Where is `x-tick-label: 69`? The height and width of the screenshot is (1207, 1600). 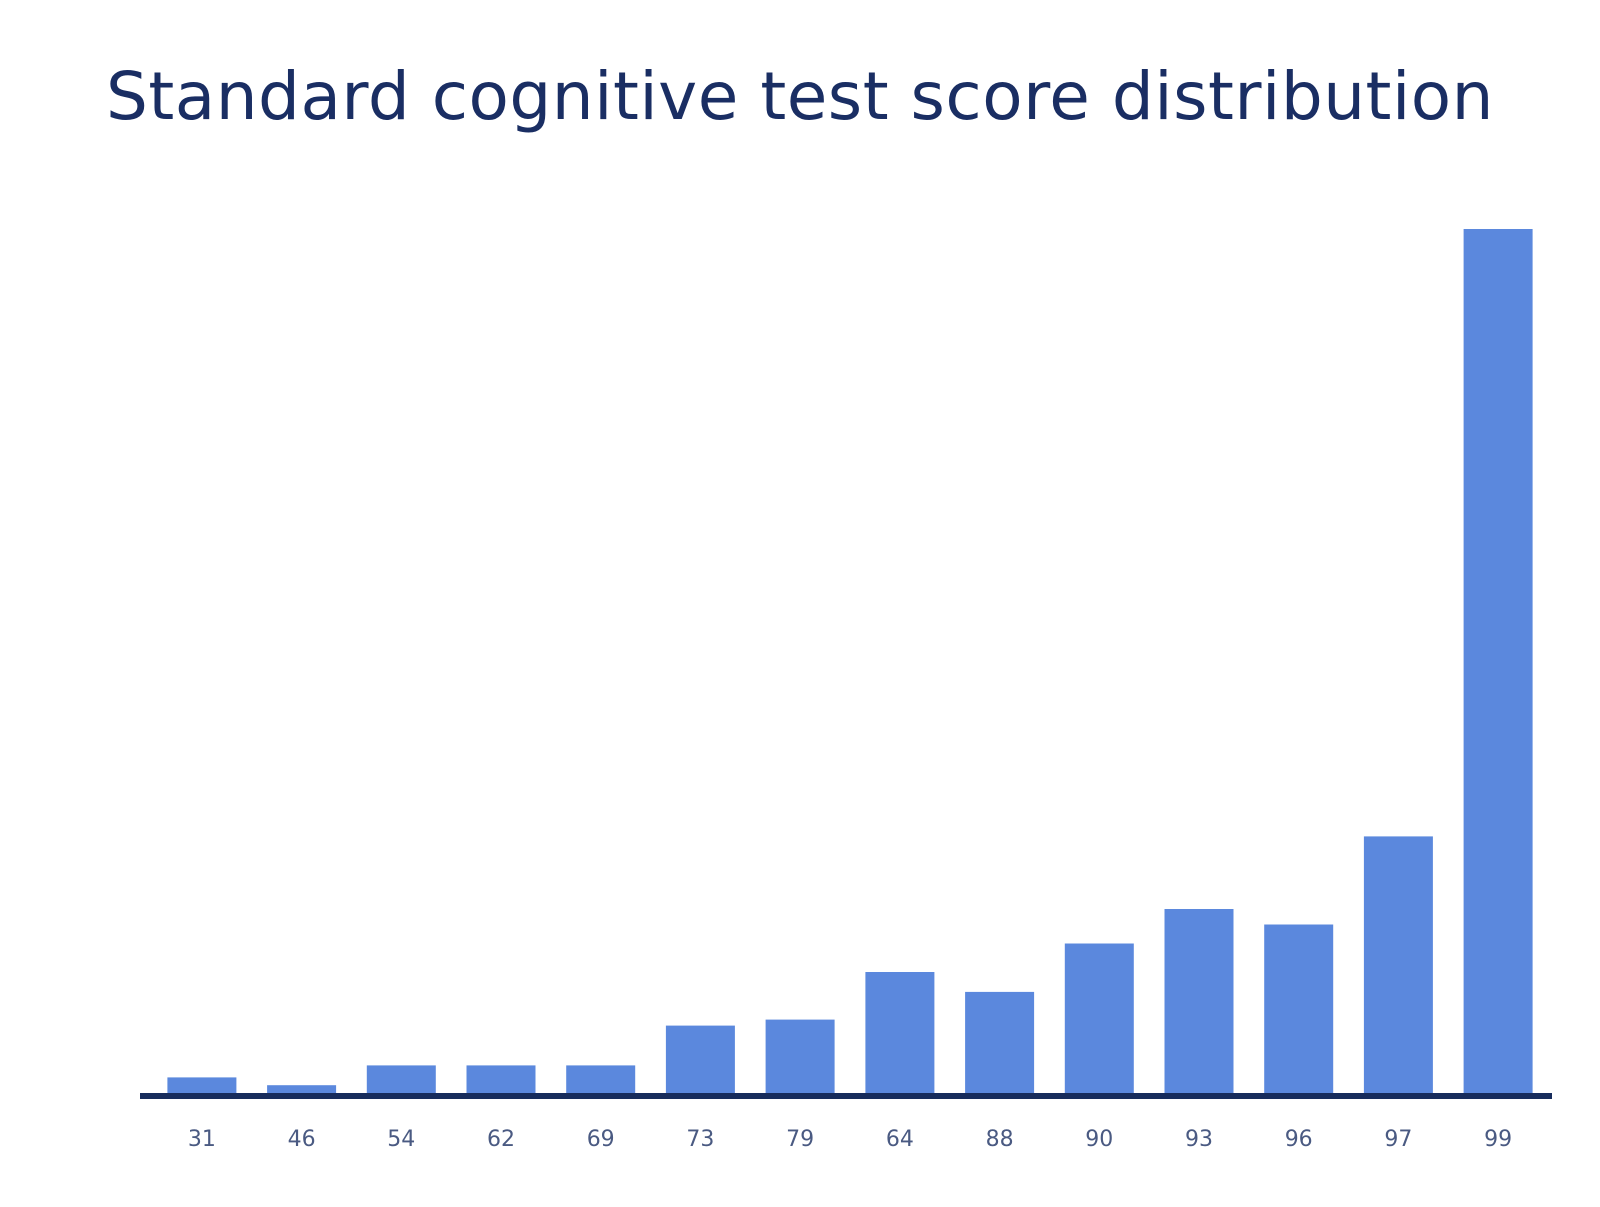 x-tick-label: 69 is located at coordinates (601, 1139).